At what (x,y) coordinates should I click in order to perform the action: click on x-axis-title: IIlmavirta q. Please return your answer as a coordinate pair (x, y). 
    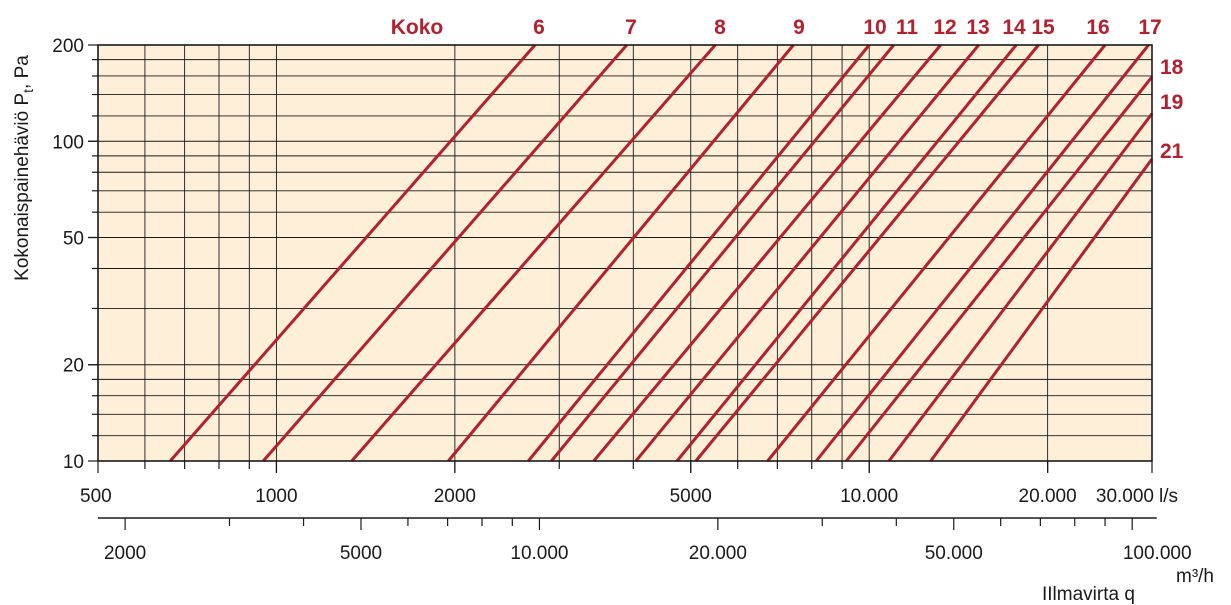
    Looking at the image, I should click on (1088, 594).